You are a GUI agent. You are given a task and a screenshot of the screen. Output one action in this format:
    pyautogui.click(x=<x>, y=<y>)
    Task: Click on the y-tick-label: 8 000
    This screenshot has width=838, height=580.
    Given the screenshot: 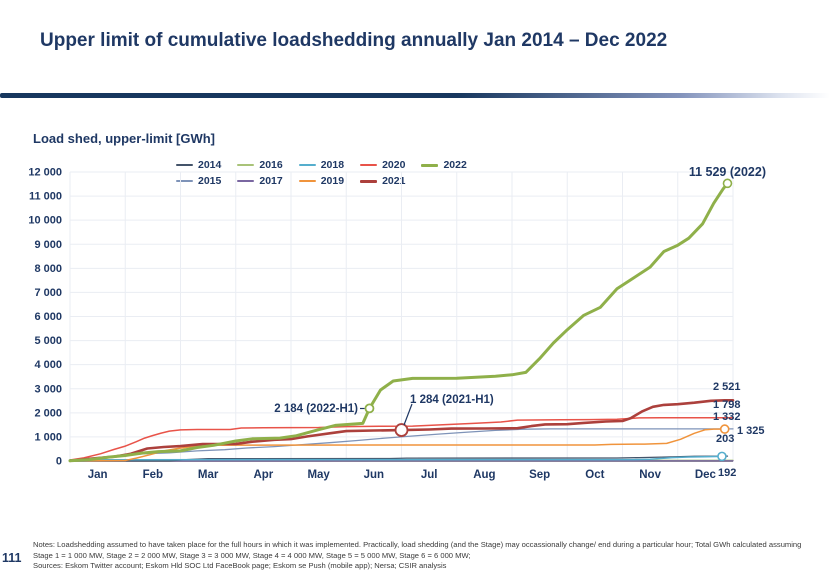 What is the action you would take?
    pyautogui.click(x=48, y=269)
    